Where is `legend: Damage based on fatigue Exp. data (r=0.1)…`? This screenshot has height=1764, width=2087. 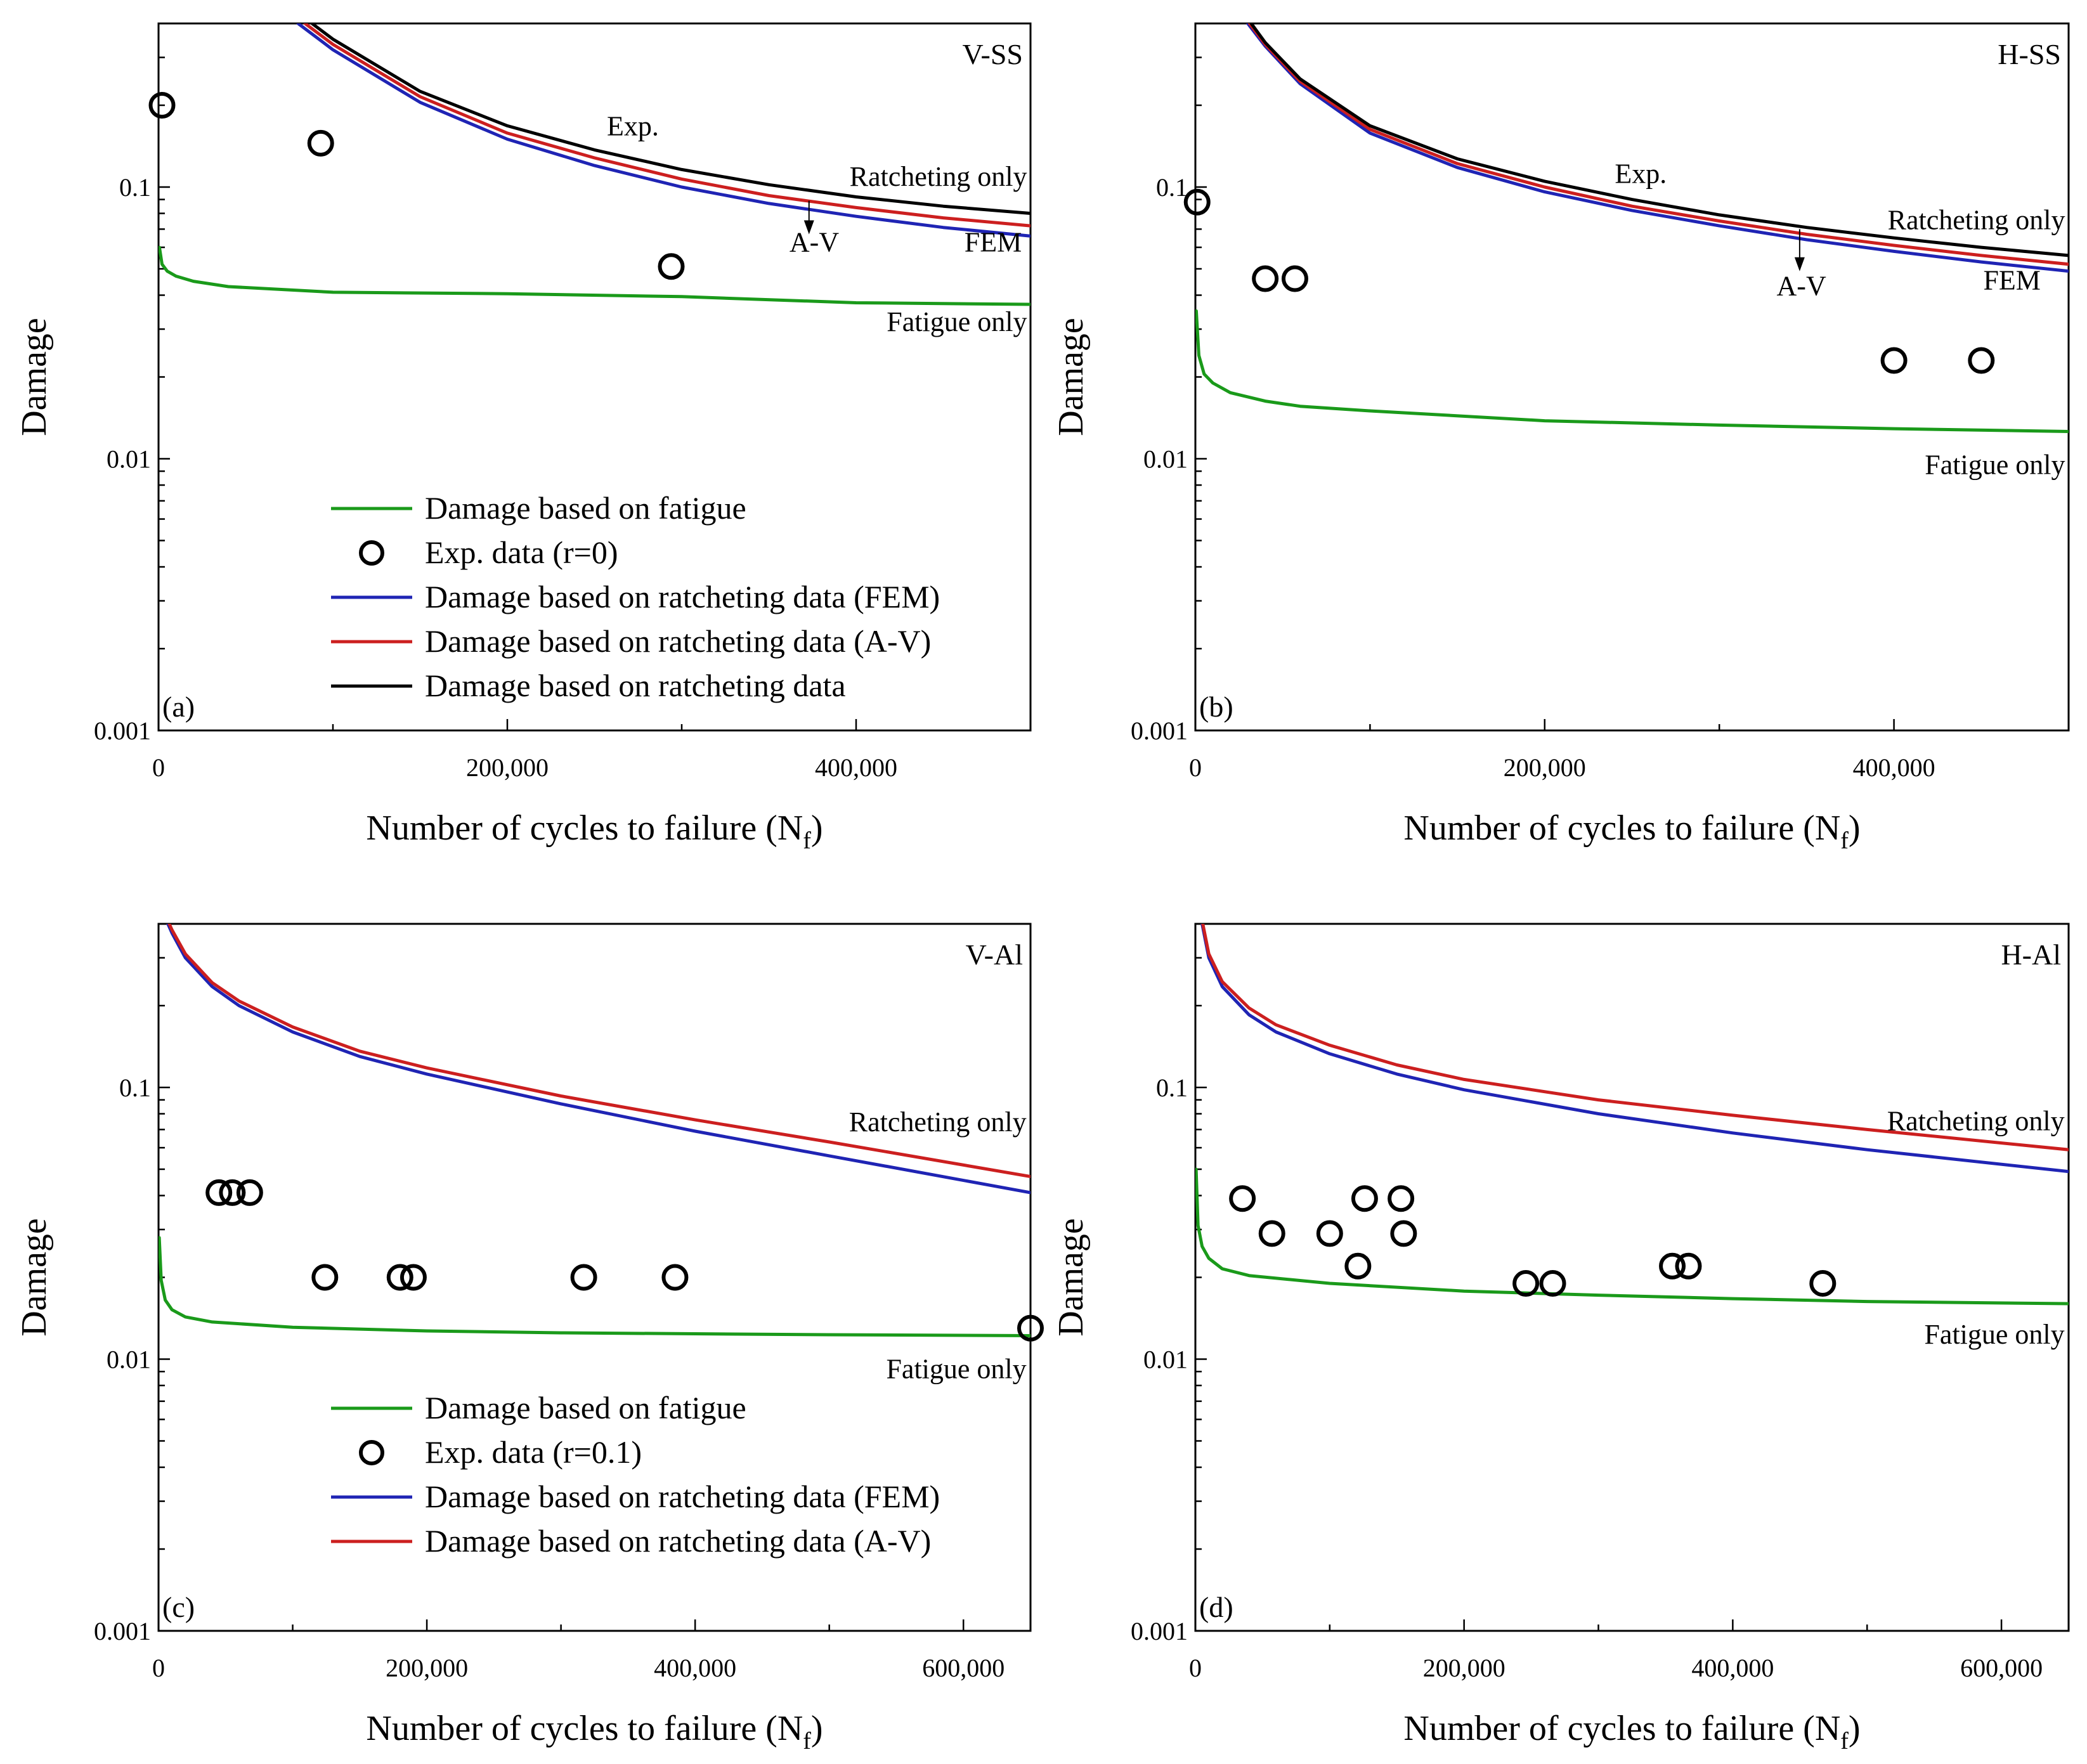 legend: Damage based on fatigue Exp. data (r=0.1)… is located at coordinates (635, 1474).